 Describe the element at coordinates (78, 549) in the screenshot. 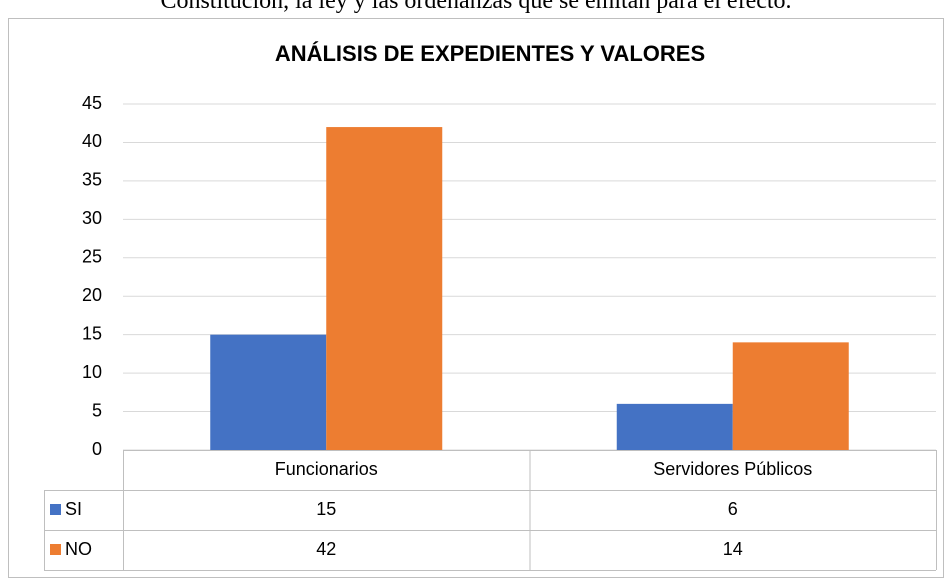

I see `legend-label: NO` at that location.